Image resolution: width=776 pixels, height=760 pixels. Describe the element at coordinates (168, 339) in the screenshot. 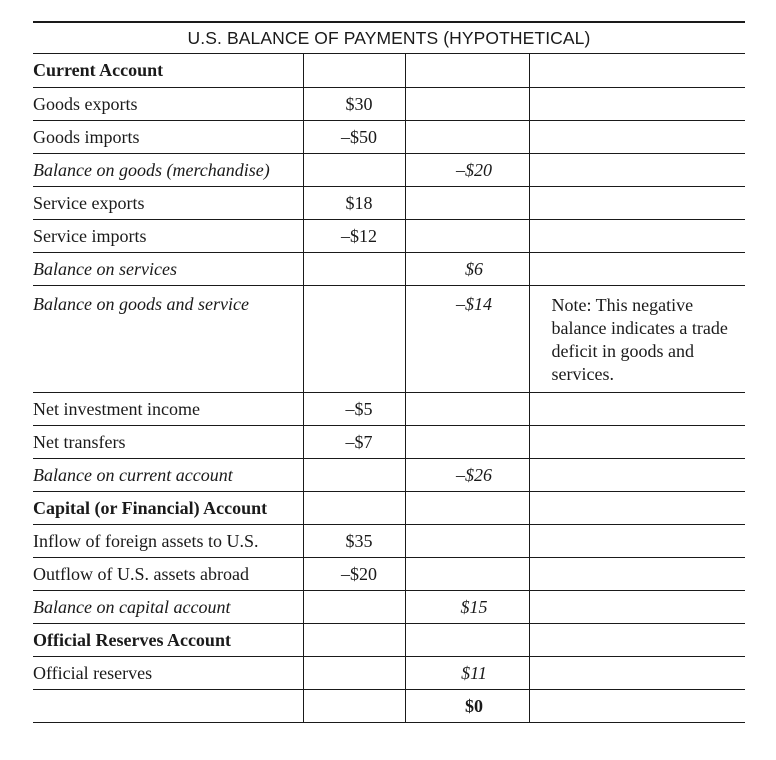

I see `row-label: Balance on goods and service` at that location.